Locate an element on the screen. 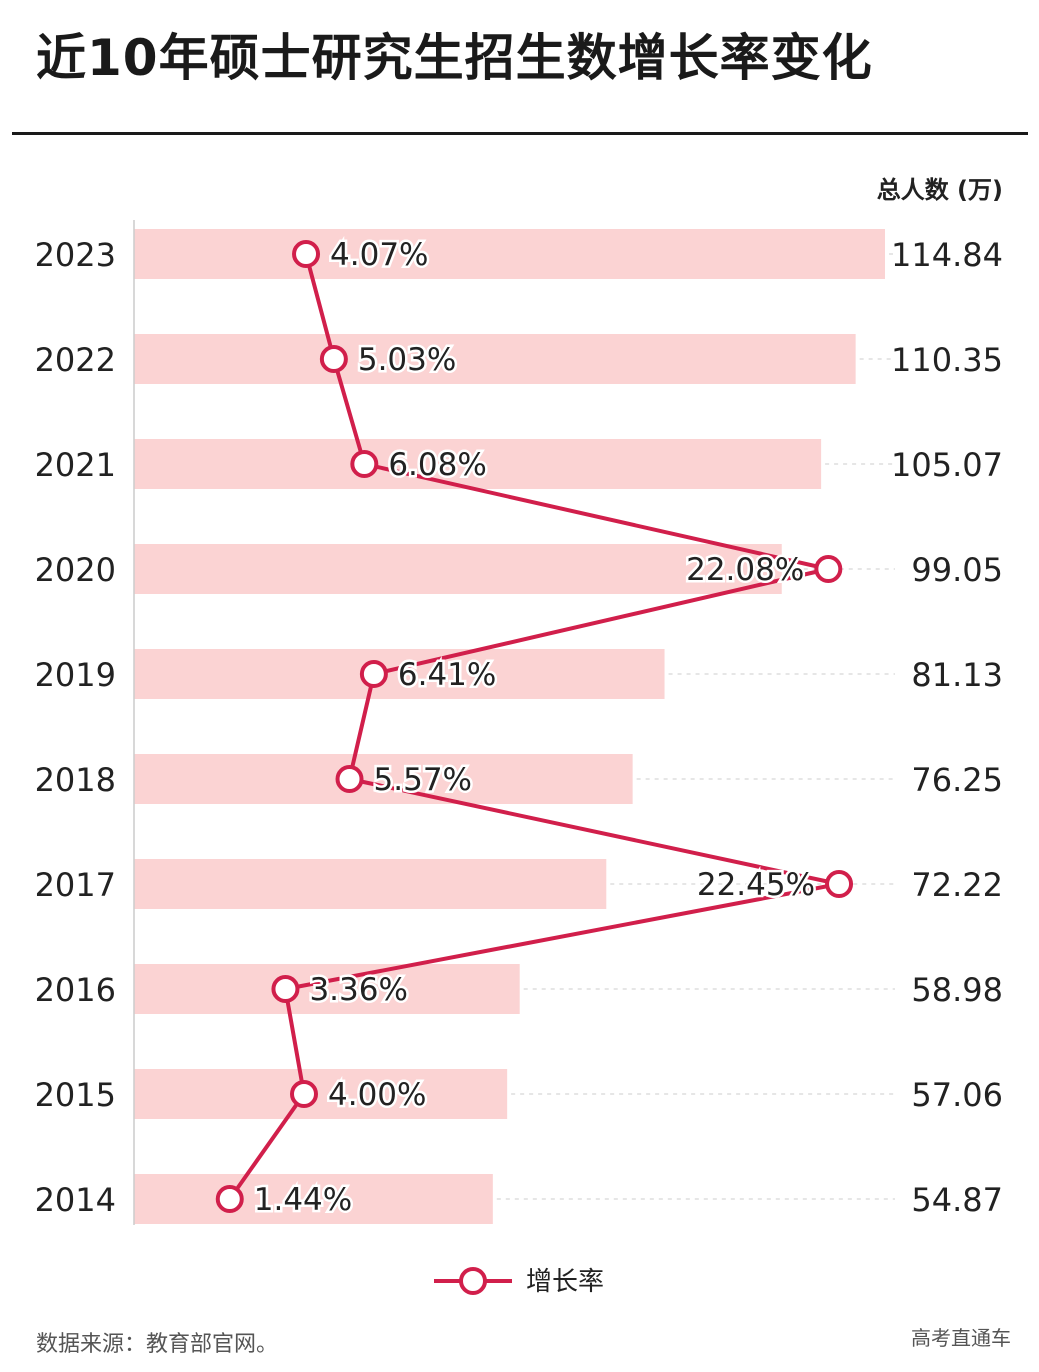 The width and height of the screenshot is (1039, 1372). category-label: 2015 is located at coordinates (75, 1095).